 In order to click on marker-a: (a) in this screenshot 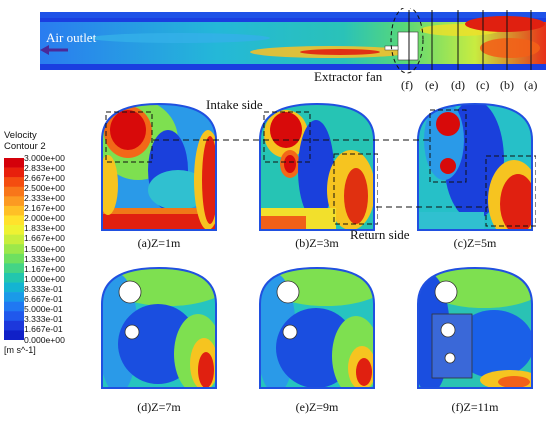, I will do `click(531, 85)`.